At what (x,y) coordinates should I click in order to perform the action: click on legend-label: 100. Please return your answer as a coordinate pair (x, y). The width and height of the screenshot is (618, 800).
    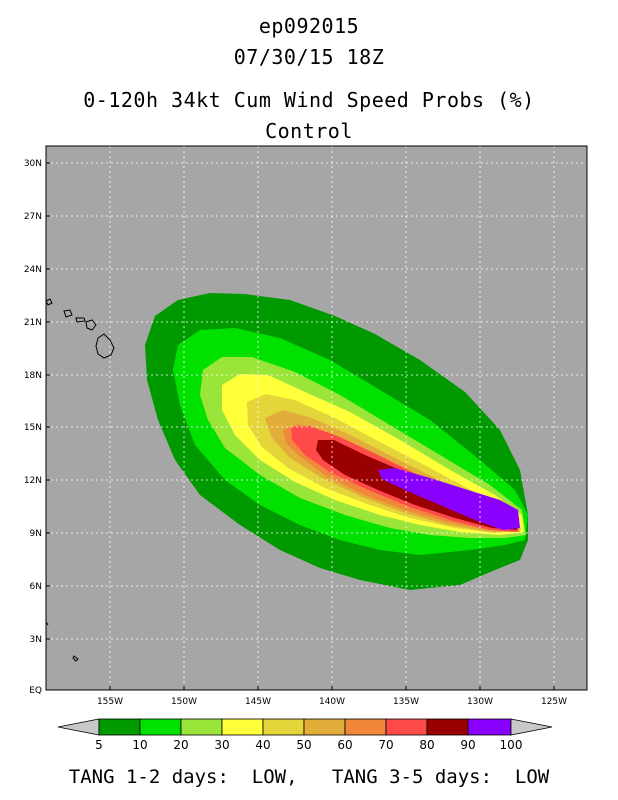
    Looking at the image, I should click on (511, 745).